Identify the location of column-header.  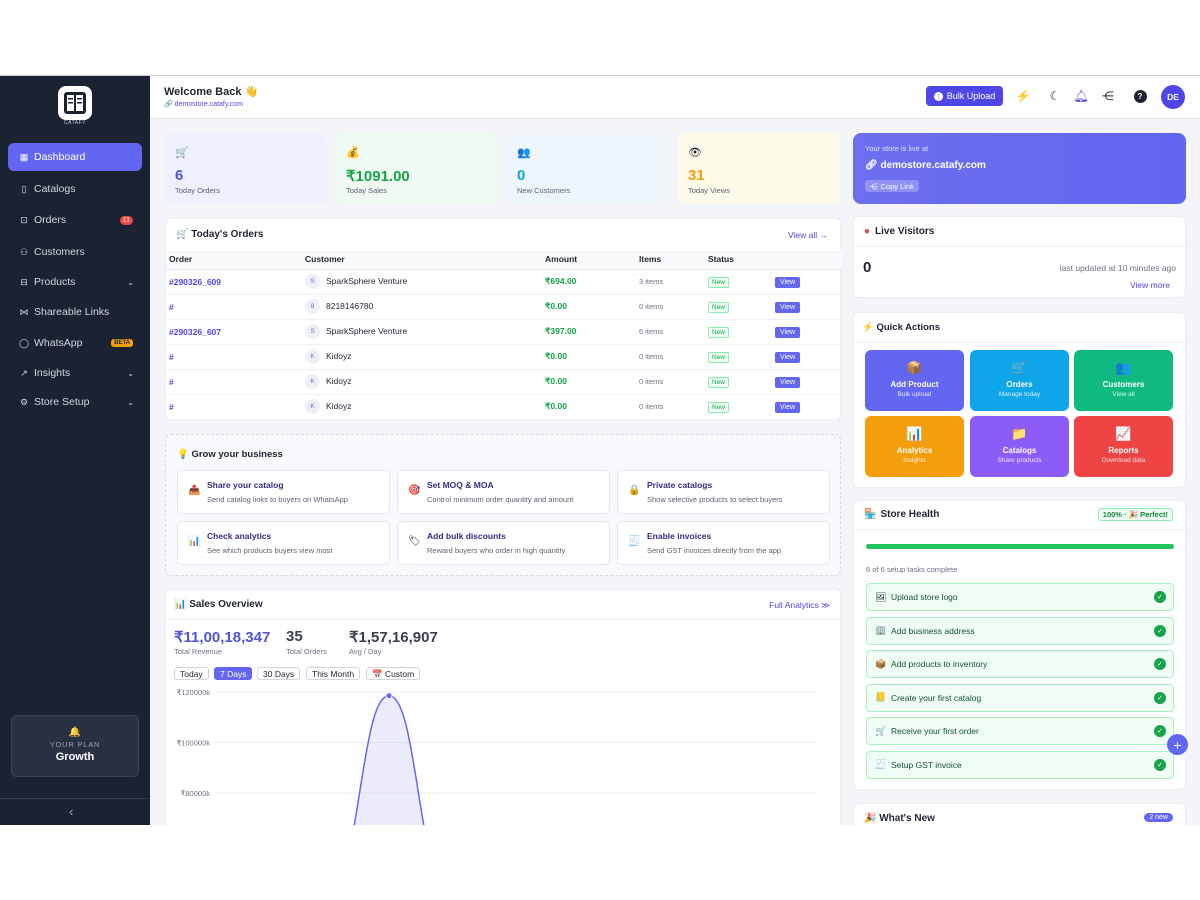
(807, 260).